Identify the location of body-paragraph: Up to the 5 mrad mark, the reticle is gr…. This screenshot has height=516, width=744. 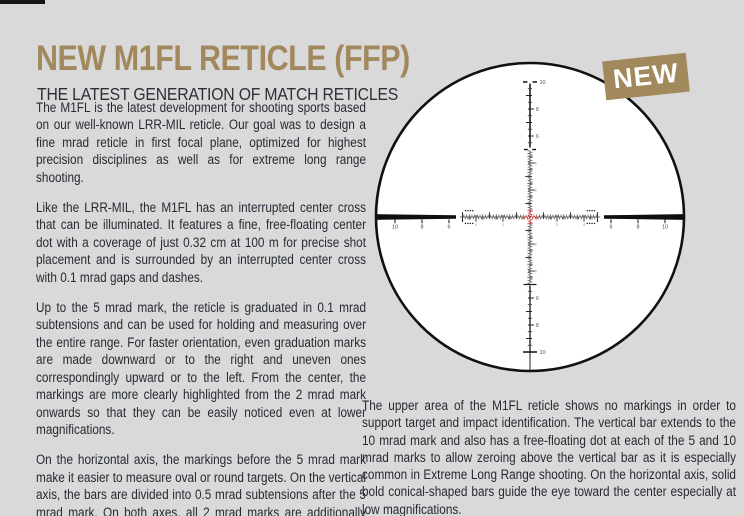
(201, 368).